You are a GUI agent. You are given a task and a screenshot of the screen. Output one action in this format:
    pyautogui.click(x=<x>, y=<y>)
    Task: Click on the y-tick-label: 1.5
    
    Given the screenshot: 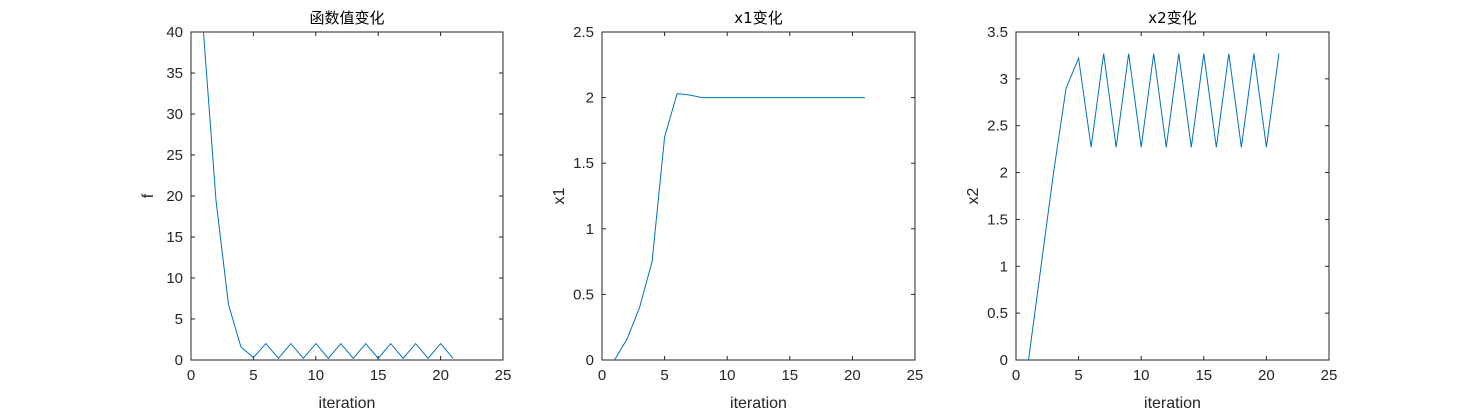 What is the action you would take?
    pyautogui.click(x=997, y=219)
    